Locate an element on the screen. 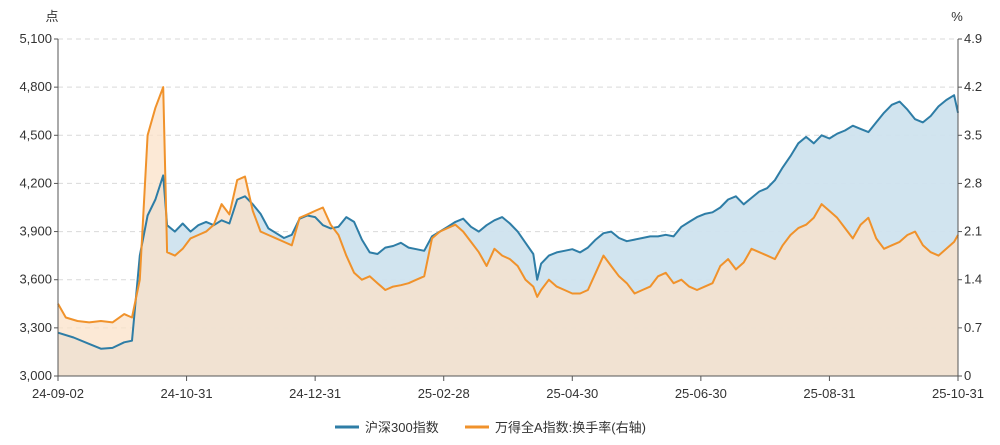 The image size is (1000, 445). left-tick-label: 4,500 is located at coordinates (35, 134).